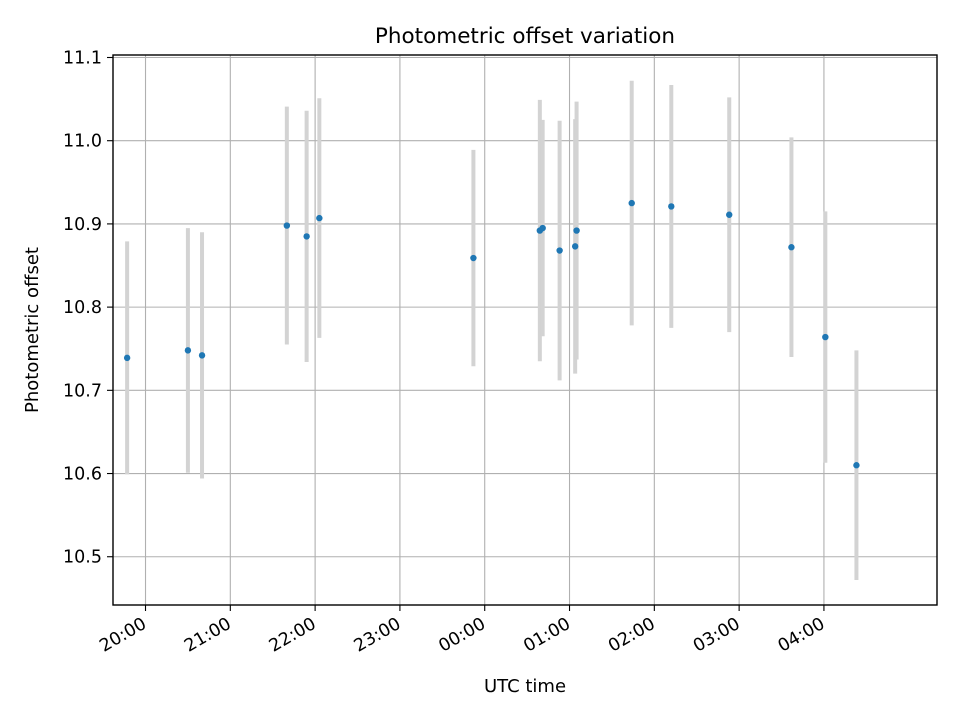 Image resolution: width=960 pixels, height=720 pixels. I want to click on y-tick-label: 10.9, so click(82, 225).